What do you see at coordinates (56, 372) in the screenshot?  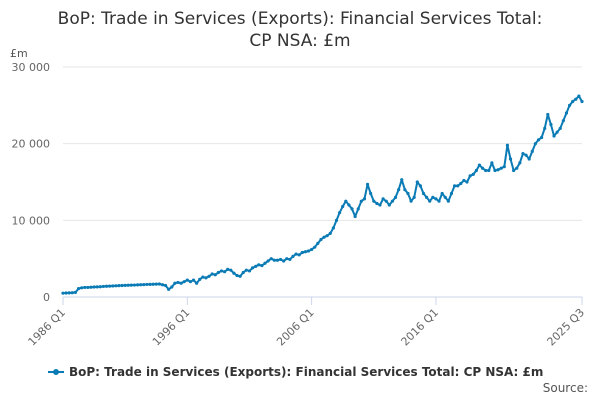 I see `legend-series-marker` at bounding box center [56, 372].